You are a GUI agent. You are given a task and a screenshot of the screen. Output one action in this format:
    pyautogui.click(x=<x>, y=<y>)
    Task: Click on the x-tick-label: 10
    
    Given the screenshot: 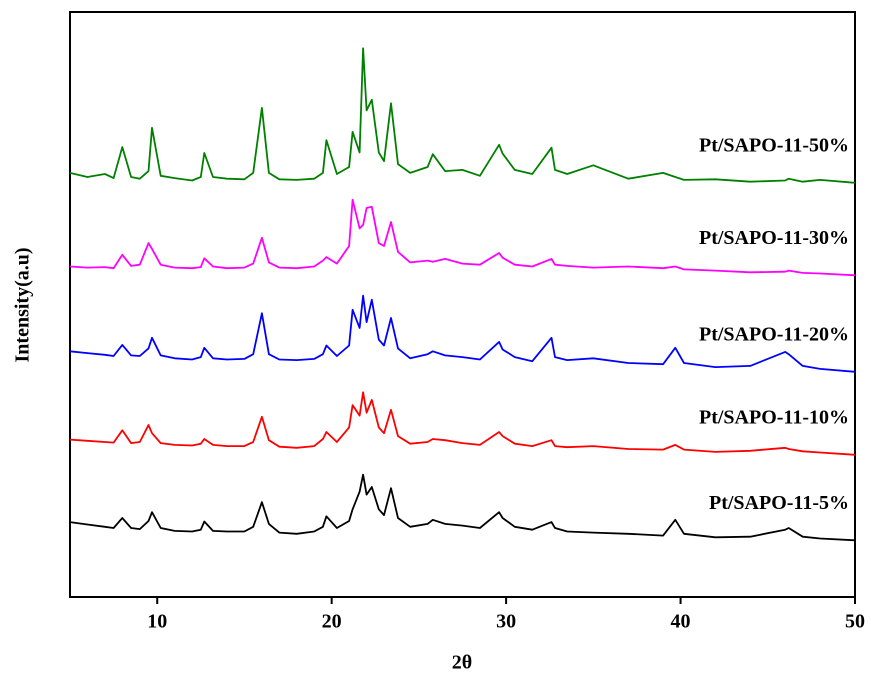 What is the action you would take?
    pyautogui.click(x=157, y=622)
    